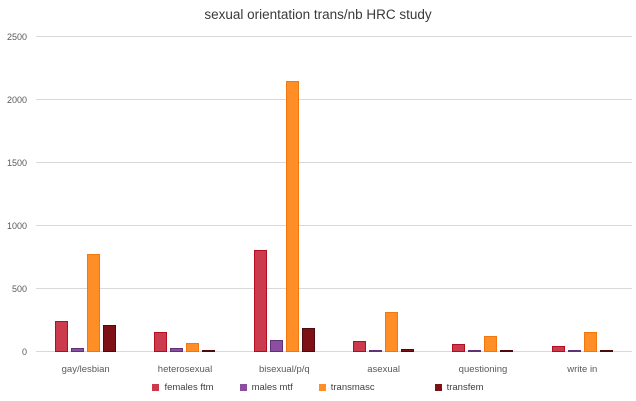 The image size is (636, 401). What do you see at coordinates (284, 369) in the screenshot?
I see `x-axis-label: bisexual/p/q` at bounding box center [284, 369].